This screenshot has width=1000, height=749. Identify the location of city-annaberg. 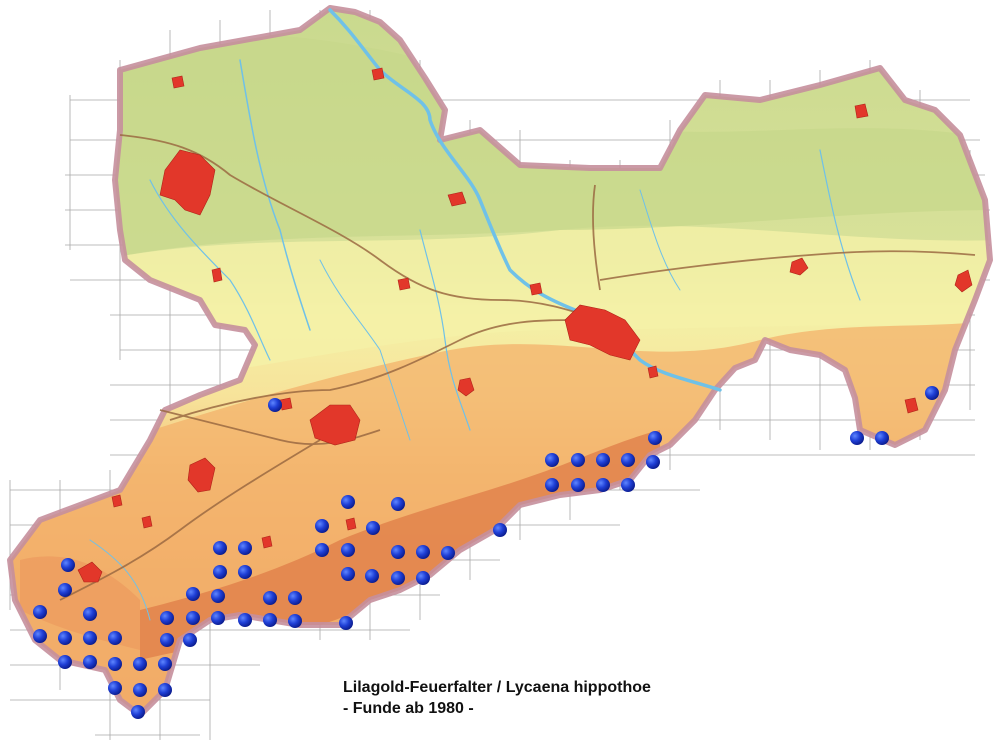
(351, 524).